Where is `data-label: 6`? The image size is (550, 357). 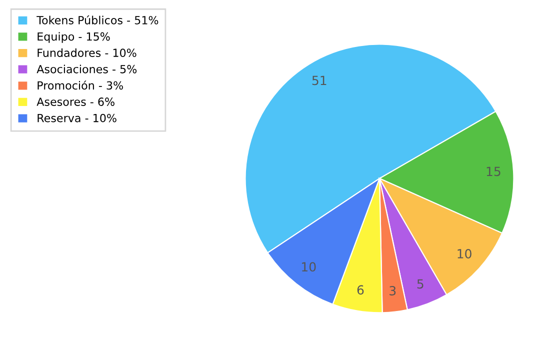
data-label: 6 is located at coordinates (360, 290).